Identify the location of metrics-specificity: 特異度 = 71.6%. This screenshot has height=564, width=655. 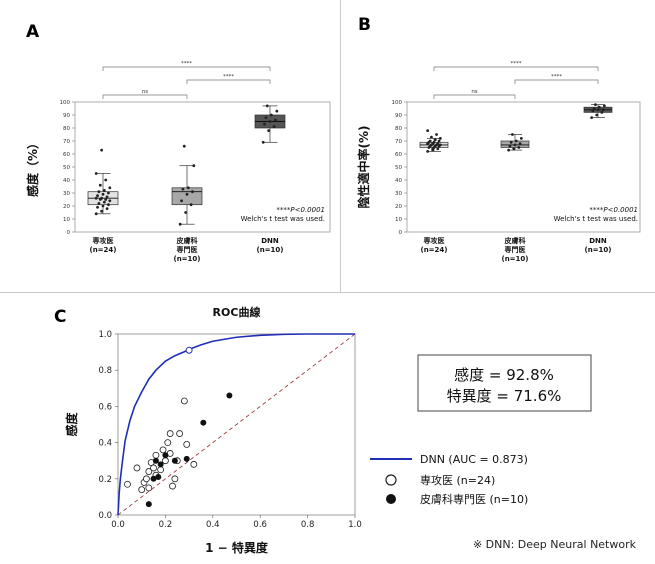
(504, 396).